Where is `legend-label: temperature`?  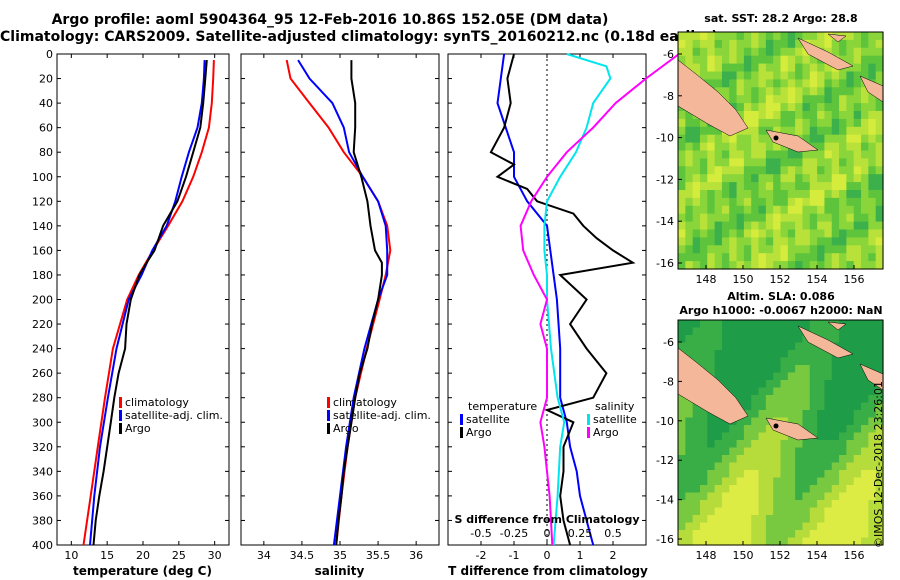
legend-label: temperature is located at coordinates (502, 406).